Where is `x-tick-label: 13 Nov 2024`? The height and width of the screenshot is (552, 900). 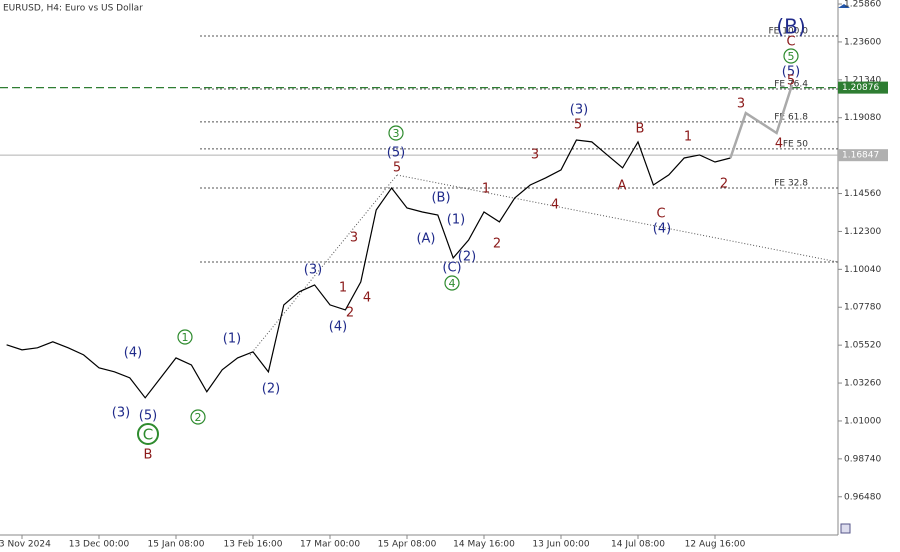 x-tick-label: 13 Nov 2024 is located at coordinates (25, 545).